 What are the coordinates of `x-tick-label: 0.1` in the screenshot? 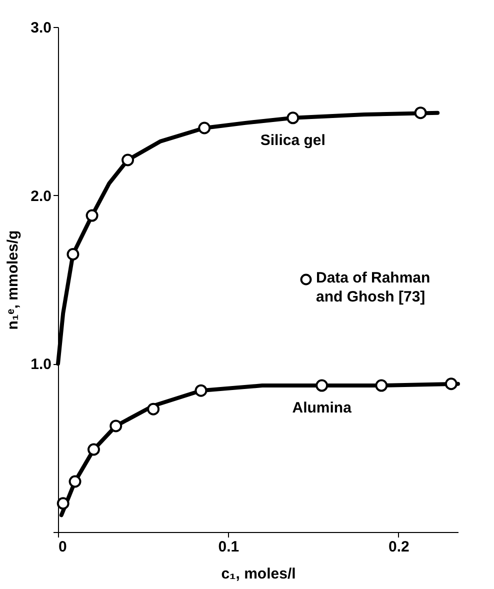 It's located at (229, 547).